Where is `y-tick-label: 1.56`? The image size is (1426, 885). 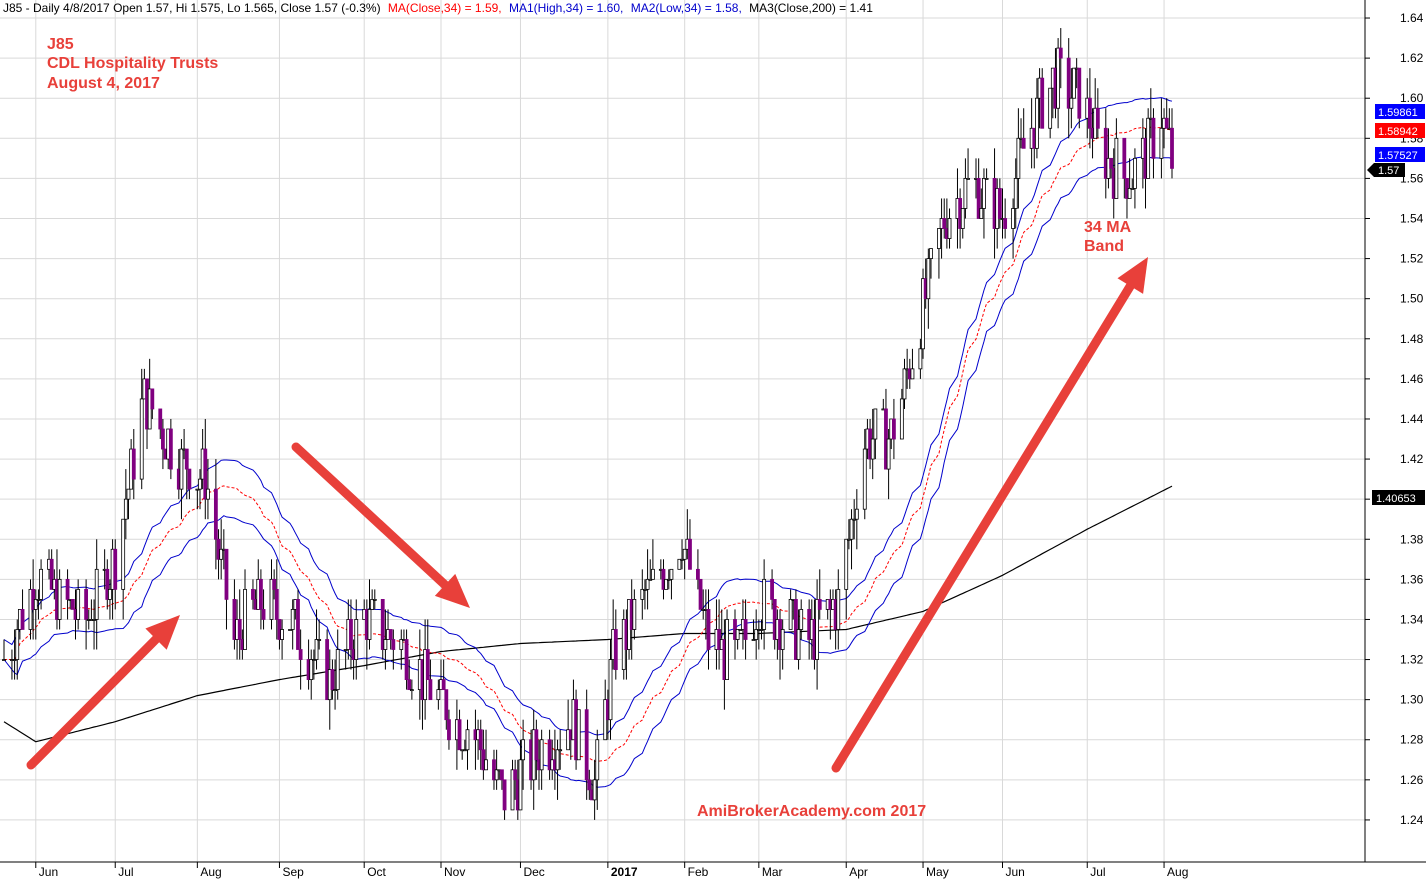
y-tick-label: 1.56 is located at coordinates (1412, 178).